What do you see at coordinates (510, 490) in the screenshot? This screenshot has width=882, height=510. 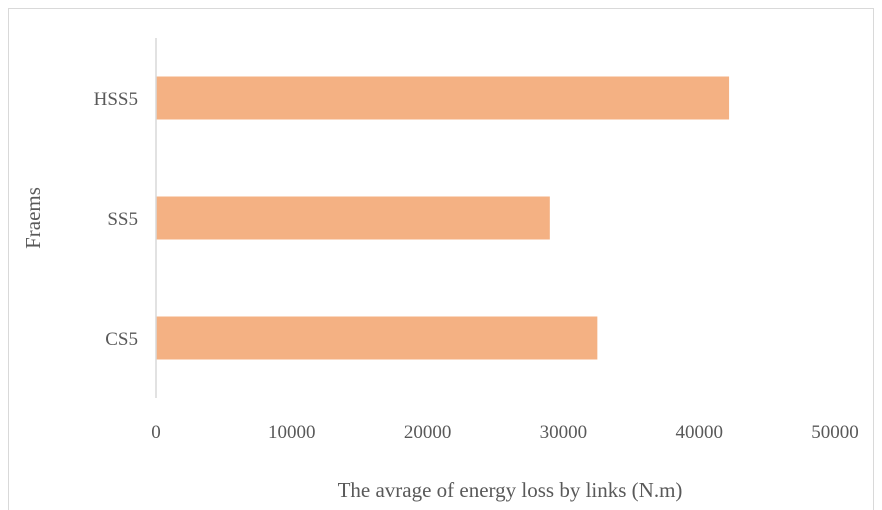 I see `x-axis-title: The avrage of energy loss by links (N.m)` at bounding box center [510, 490].